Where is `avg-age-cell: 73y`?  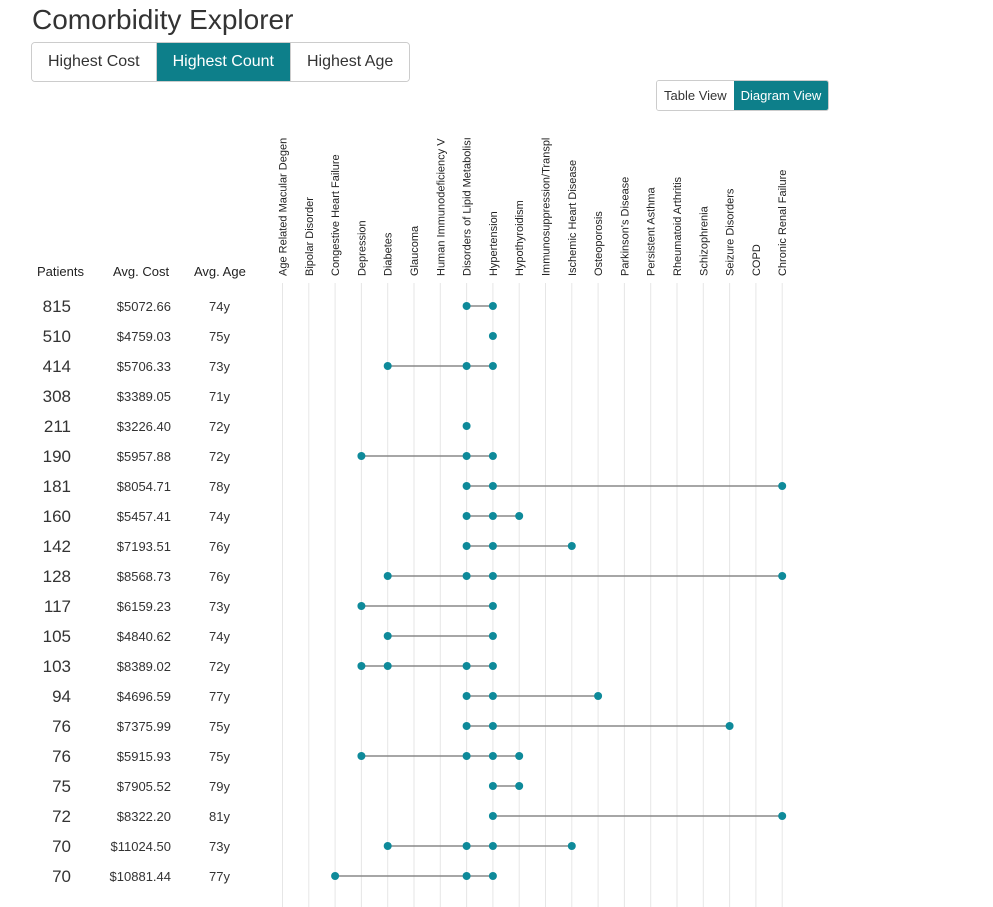
avg-age-cell: 73y is located at coordinates (219, 366).